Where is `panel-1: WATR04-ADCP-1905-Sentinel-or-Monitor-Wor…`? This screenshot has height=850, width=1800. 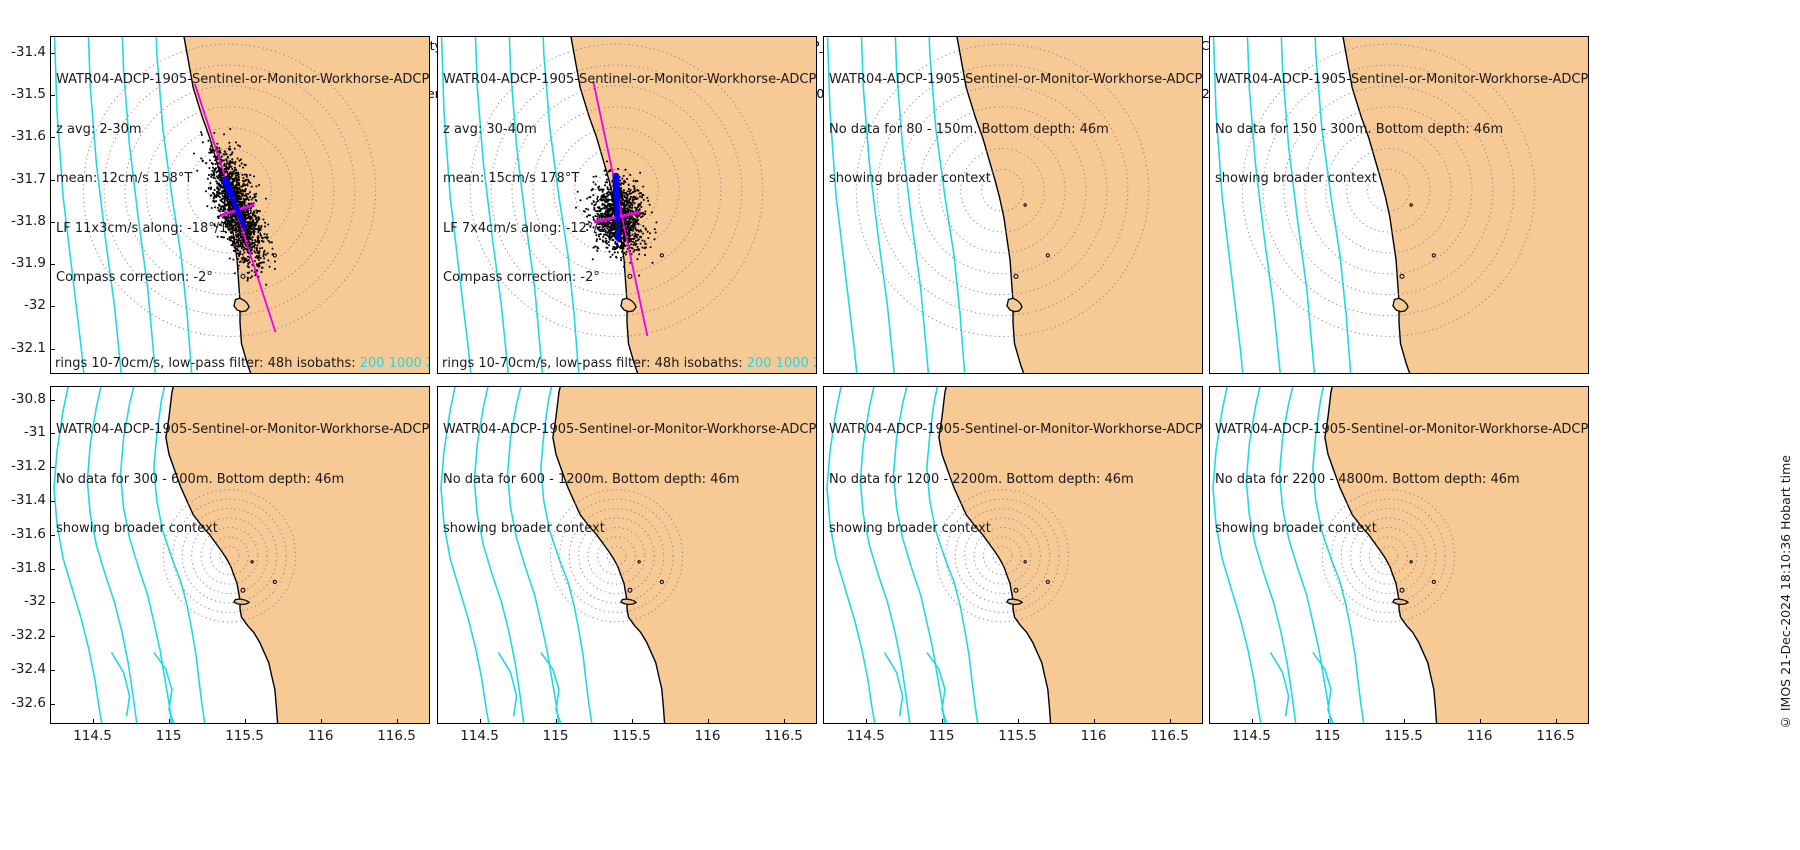 panel-1: WATR04-ADCP-1905-Sentinel-or-Monitor-Wor… is located at coordinates (240, 205).